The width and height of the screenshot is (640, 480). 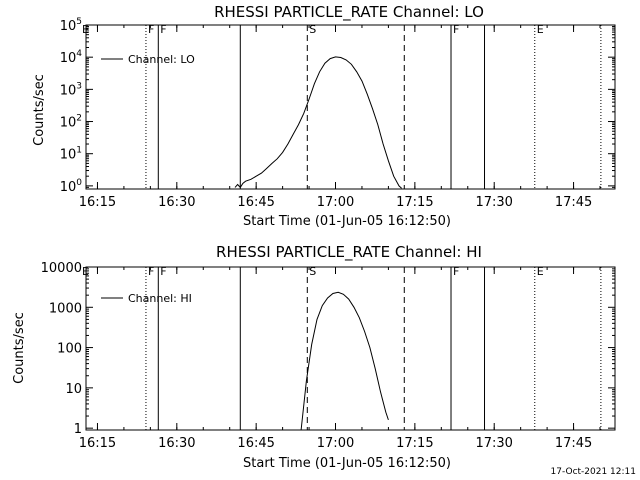 What do you see at coordinates (349, 252) in the screenshot?
I see `chart-title: RHESSI PARTICLE_RATE Channel: HI` at bounding box center [349, 252].